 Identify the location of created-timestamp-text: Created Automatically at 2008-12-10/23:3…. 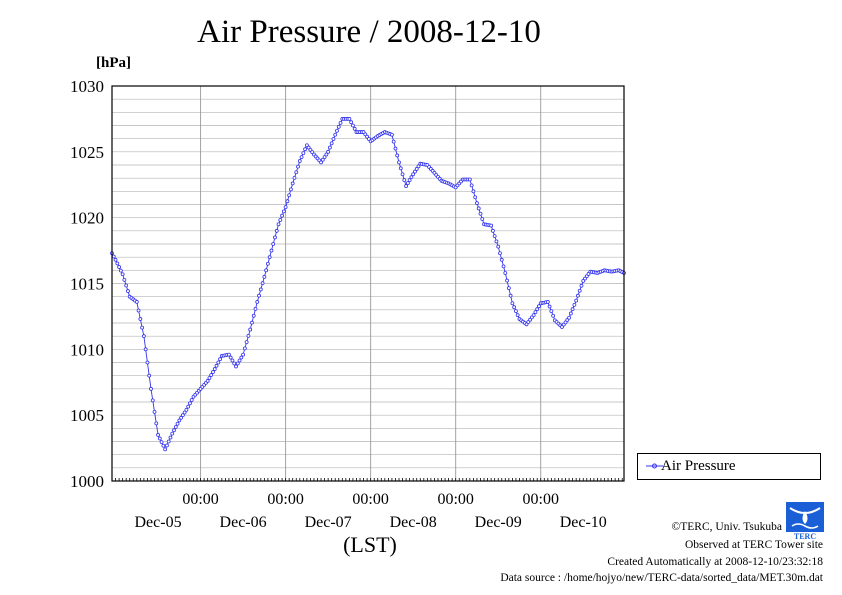
(715, 562).